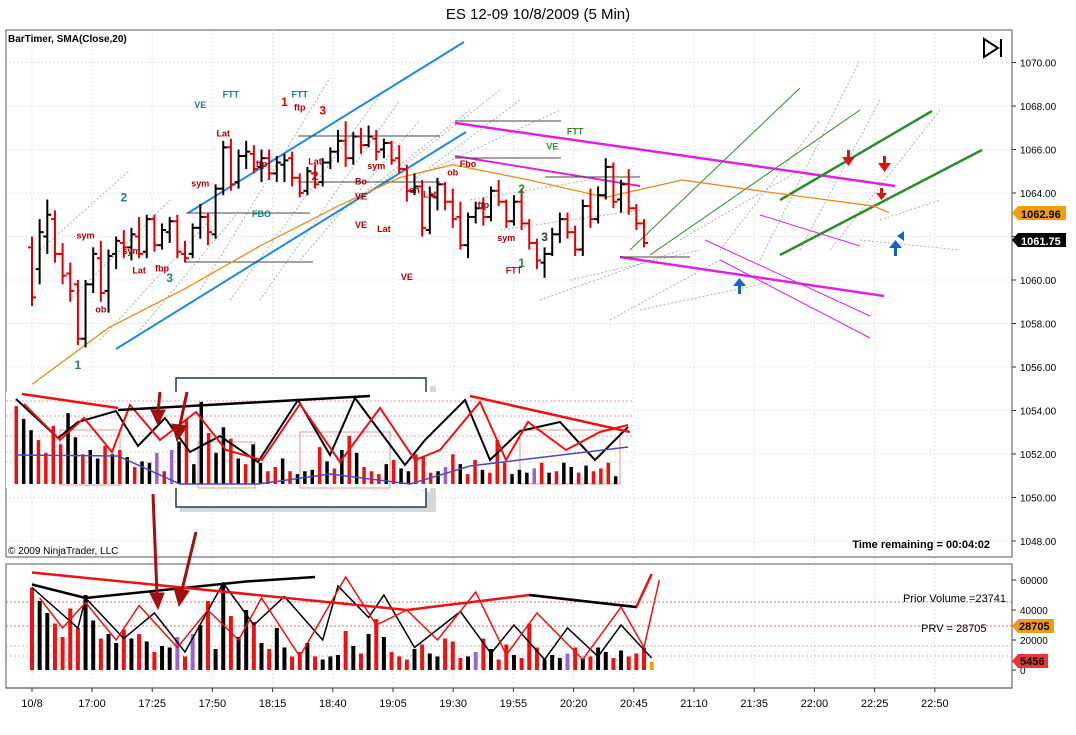 The image size is (1076, 735). What do you see at coordinates (361, 181) in the screenshot?
I see `annotation-label: Bo` at bounding box center [361, 181].